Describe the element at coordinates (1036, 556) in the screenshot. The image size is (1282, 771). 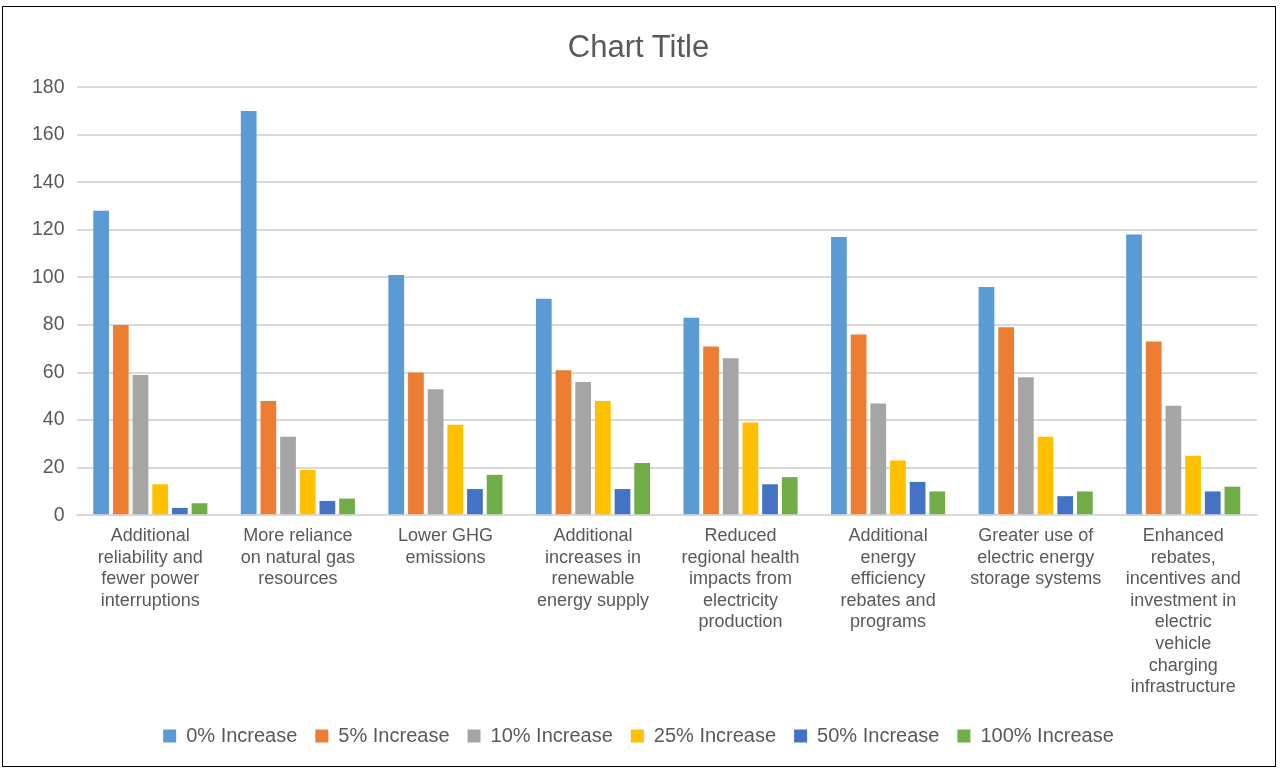
I see `x-tick-label: Greater use of electric energy storage systems` at that location.